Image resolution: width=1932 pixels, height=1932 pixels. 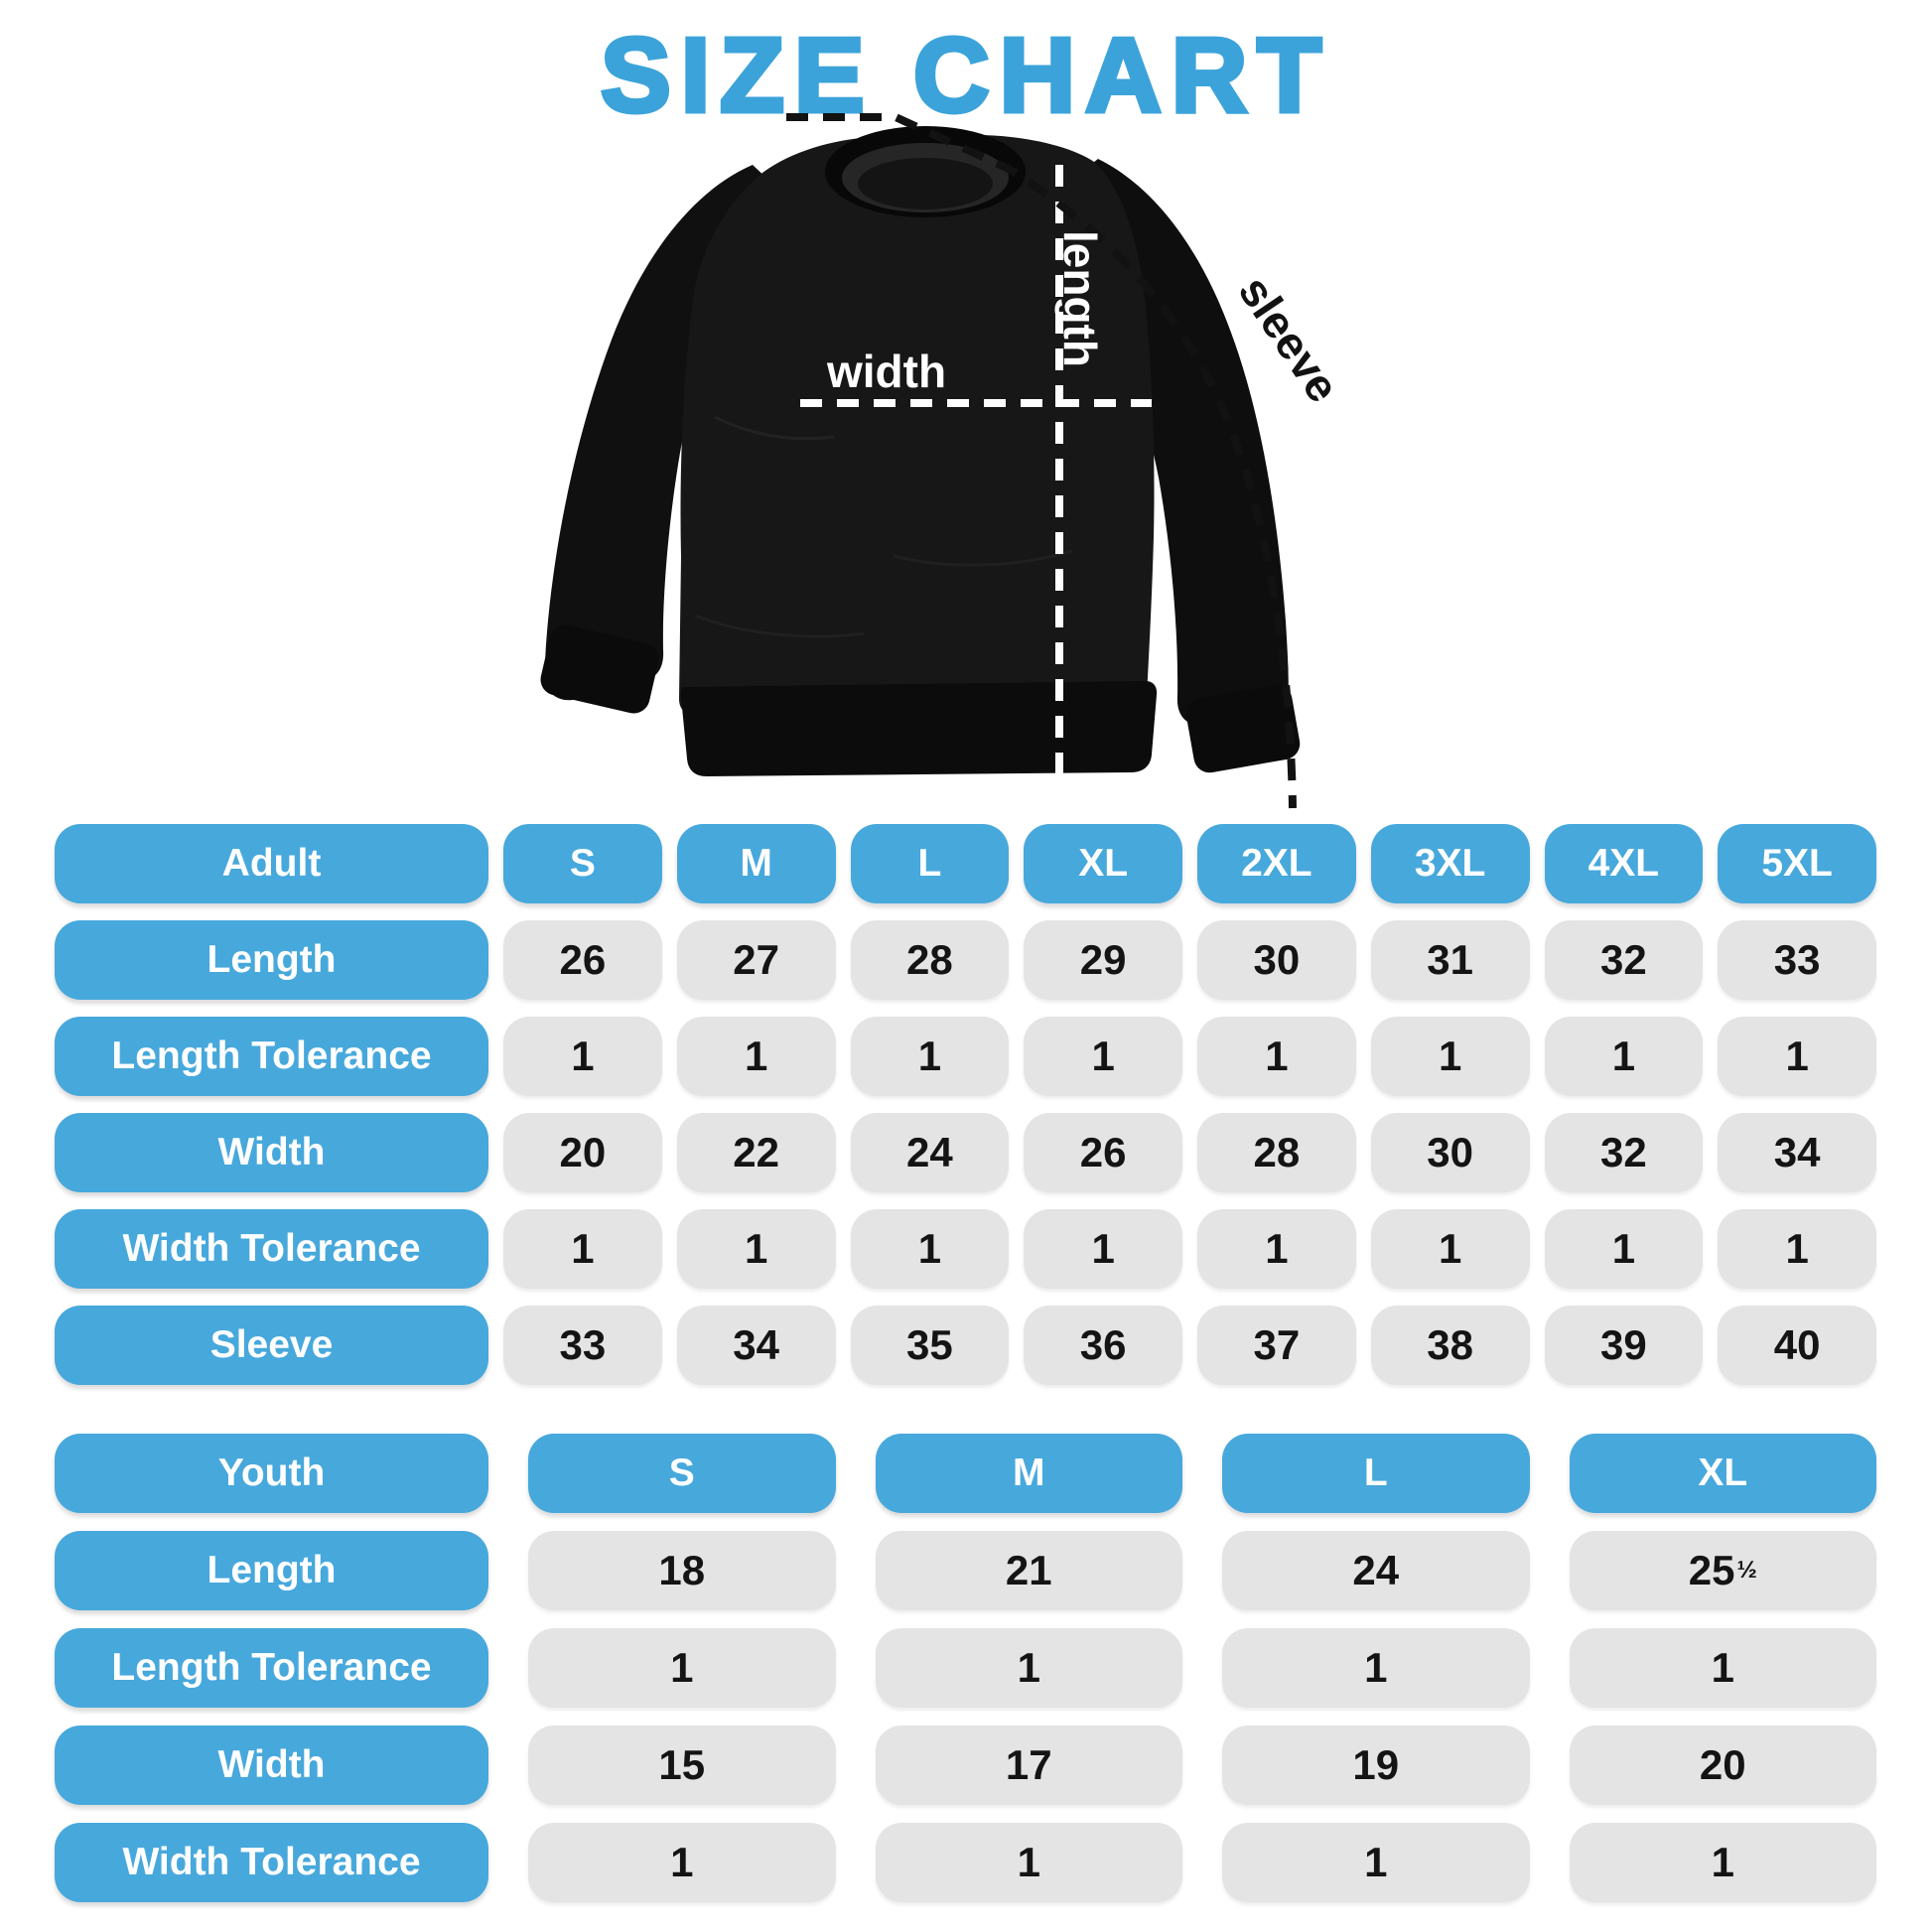 I want to click on youth-width-cell: 19, so click(x=1376, y=1765).